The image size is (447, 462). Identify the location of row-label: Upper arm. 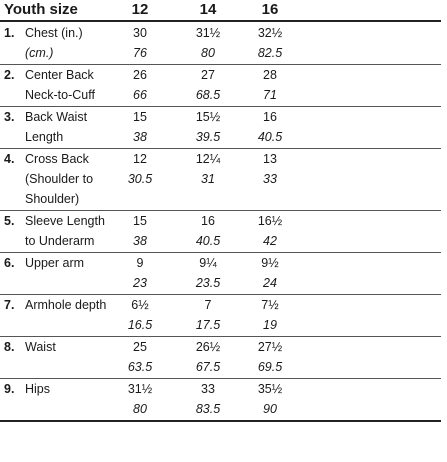
(55, 263).